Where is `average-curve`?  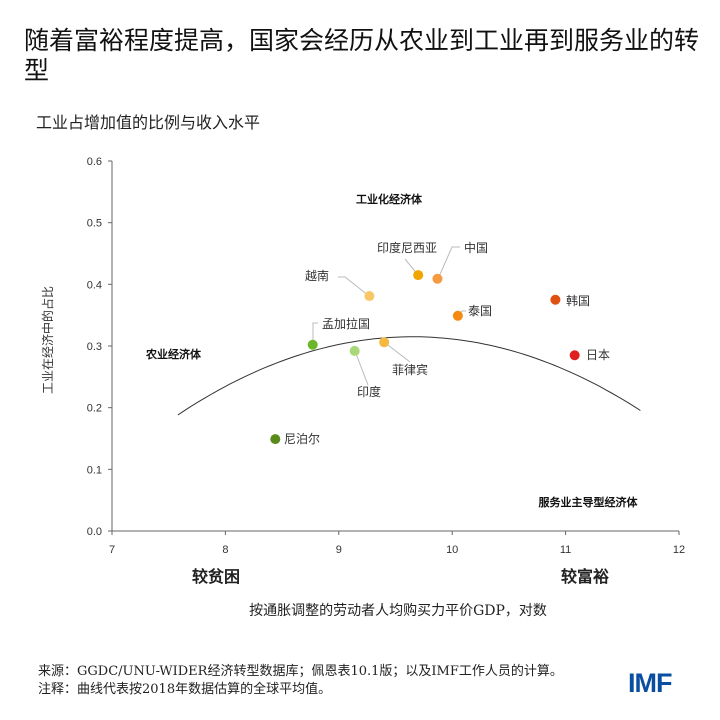 average-curve is located at coordinates (409, 376).